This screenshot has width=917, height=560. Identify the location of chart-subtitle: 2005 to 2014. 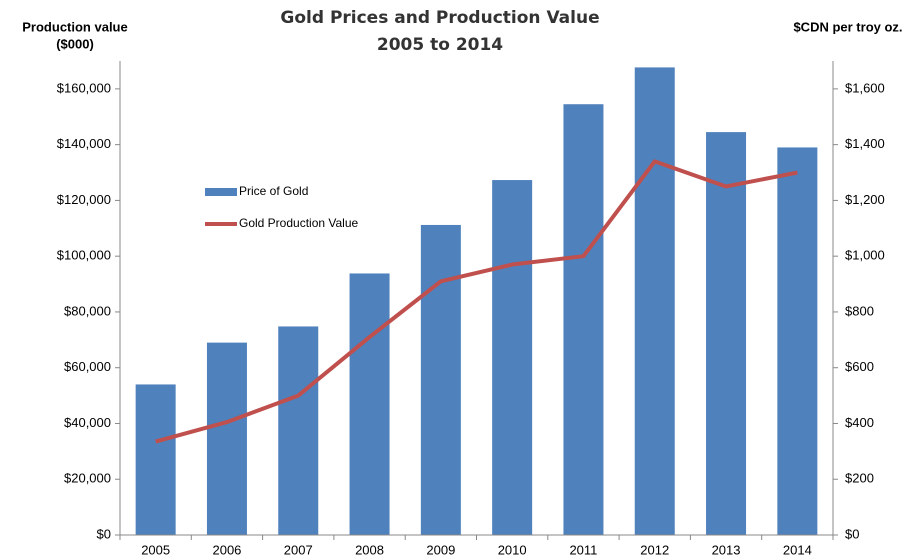
(440, 45).